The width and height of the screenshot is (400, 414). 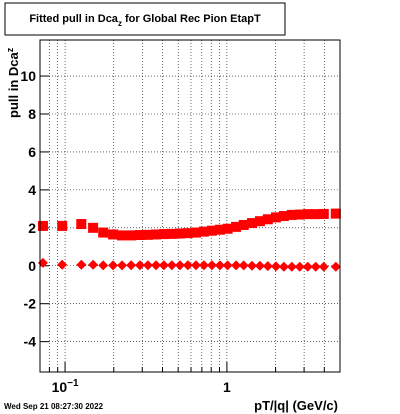 What do you see at coordinates (32, 190) in the screenshot?
I see `y-tick-label: 4` at bounding box center [32, 190].